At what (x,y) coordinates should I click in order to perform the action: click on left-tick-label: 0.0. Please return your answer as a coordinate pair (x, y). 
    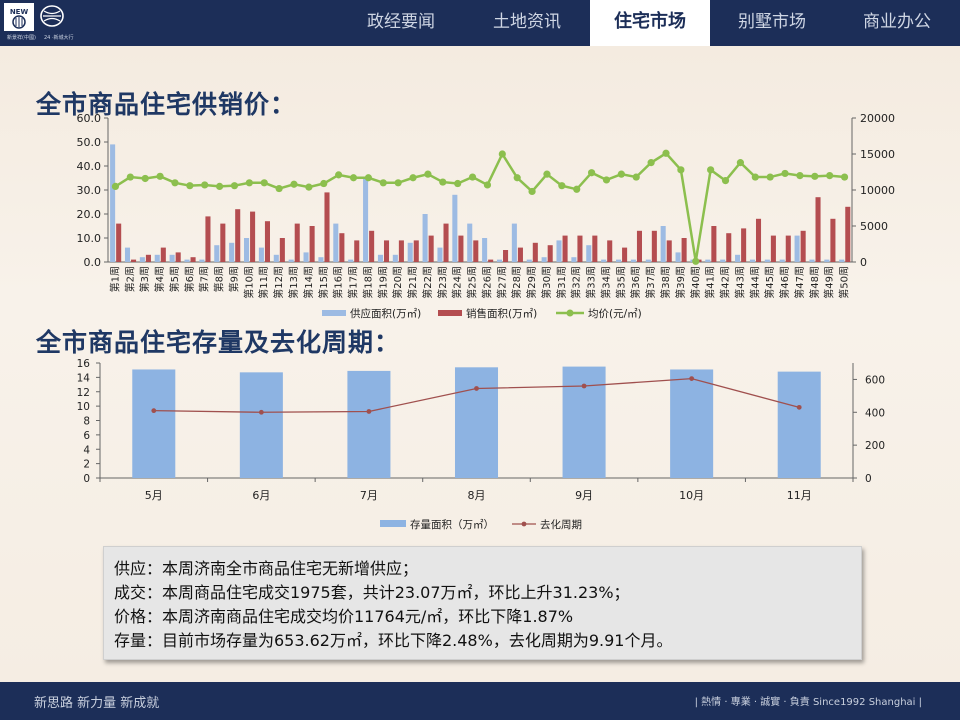
    Looking at the image, I should click on (93, 262).